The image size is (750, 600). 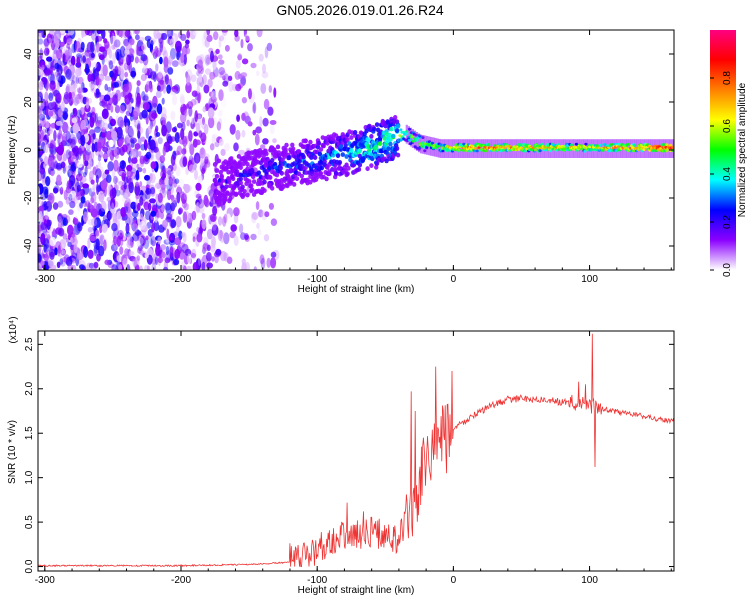 I want to click on y-tick-label: 1.0, so click(x=29, y=477).